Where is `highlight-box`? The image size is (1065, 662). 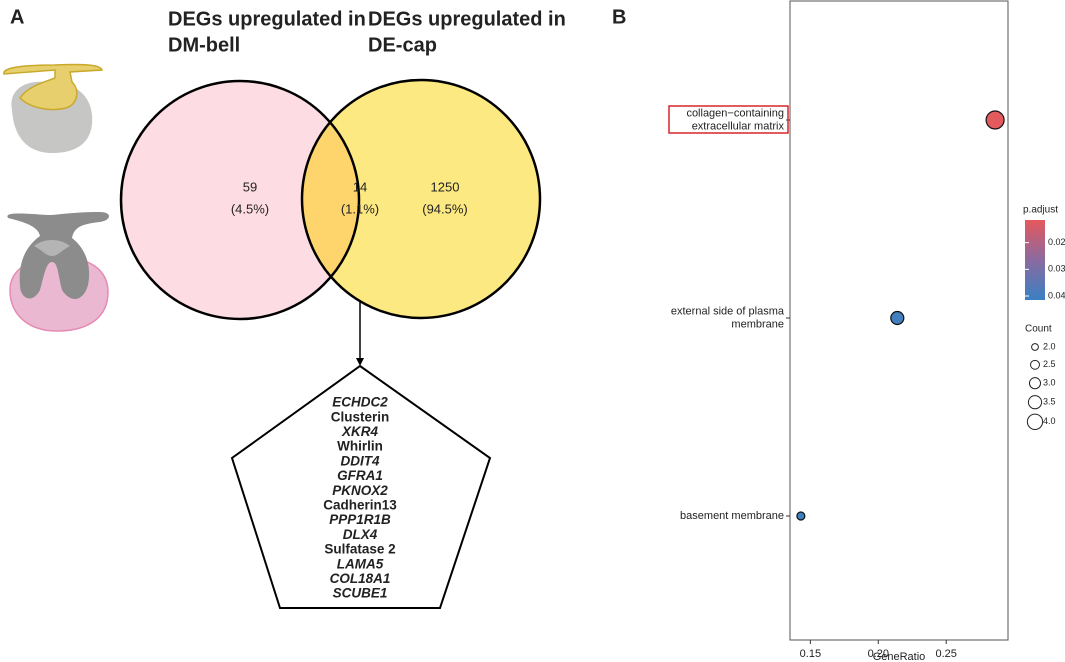
highlight-box is located at coordinates (728, 119).